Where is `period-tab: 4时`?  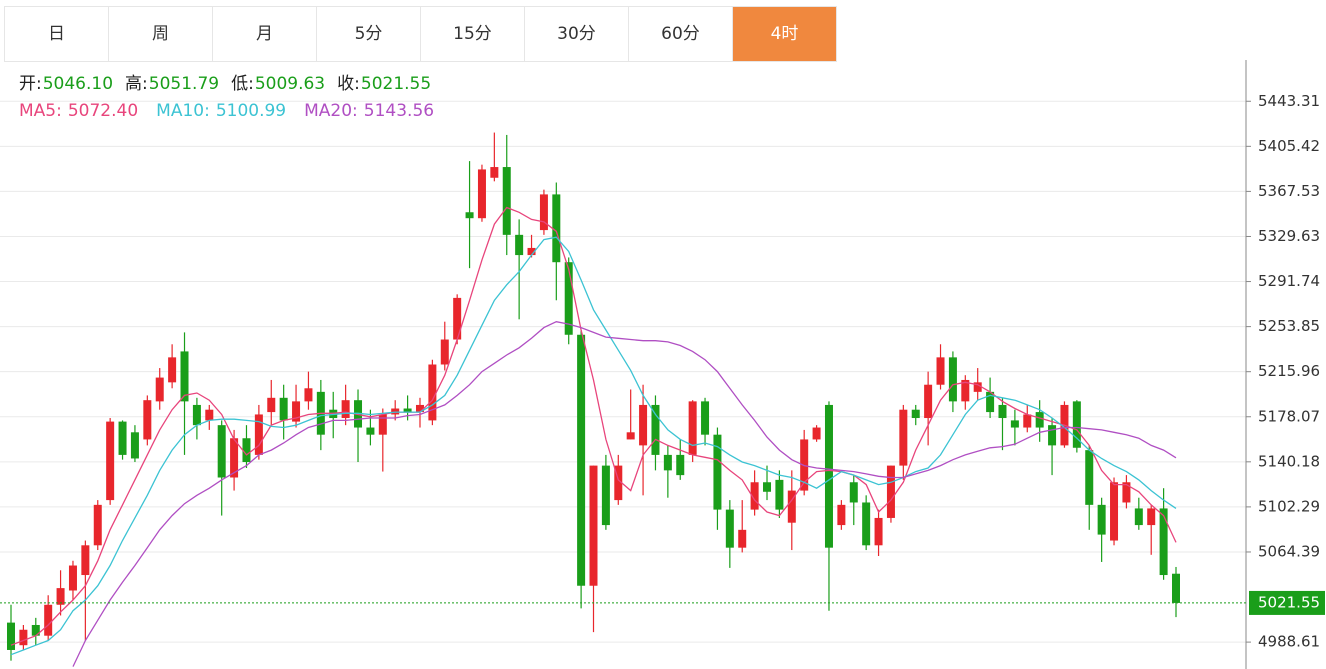
period-tab: 4时 is located at coordinates (785, 34).